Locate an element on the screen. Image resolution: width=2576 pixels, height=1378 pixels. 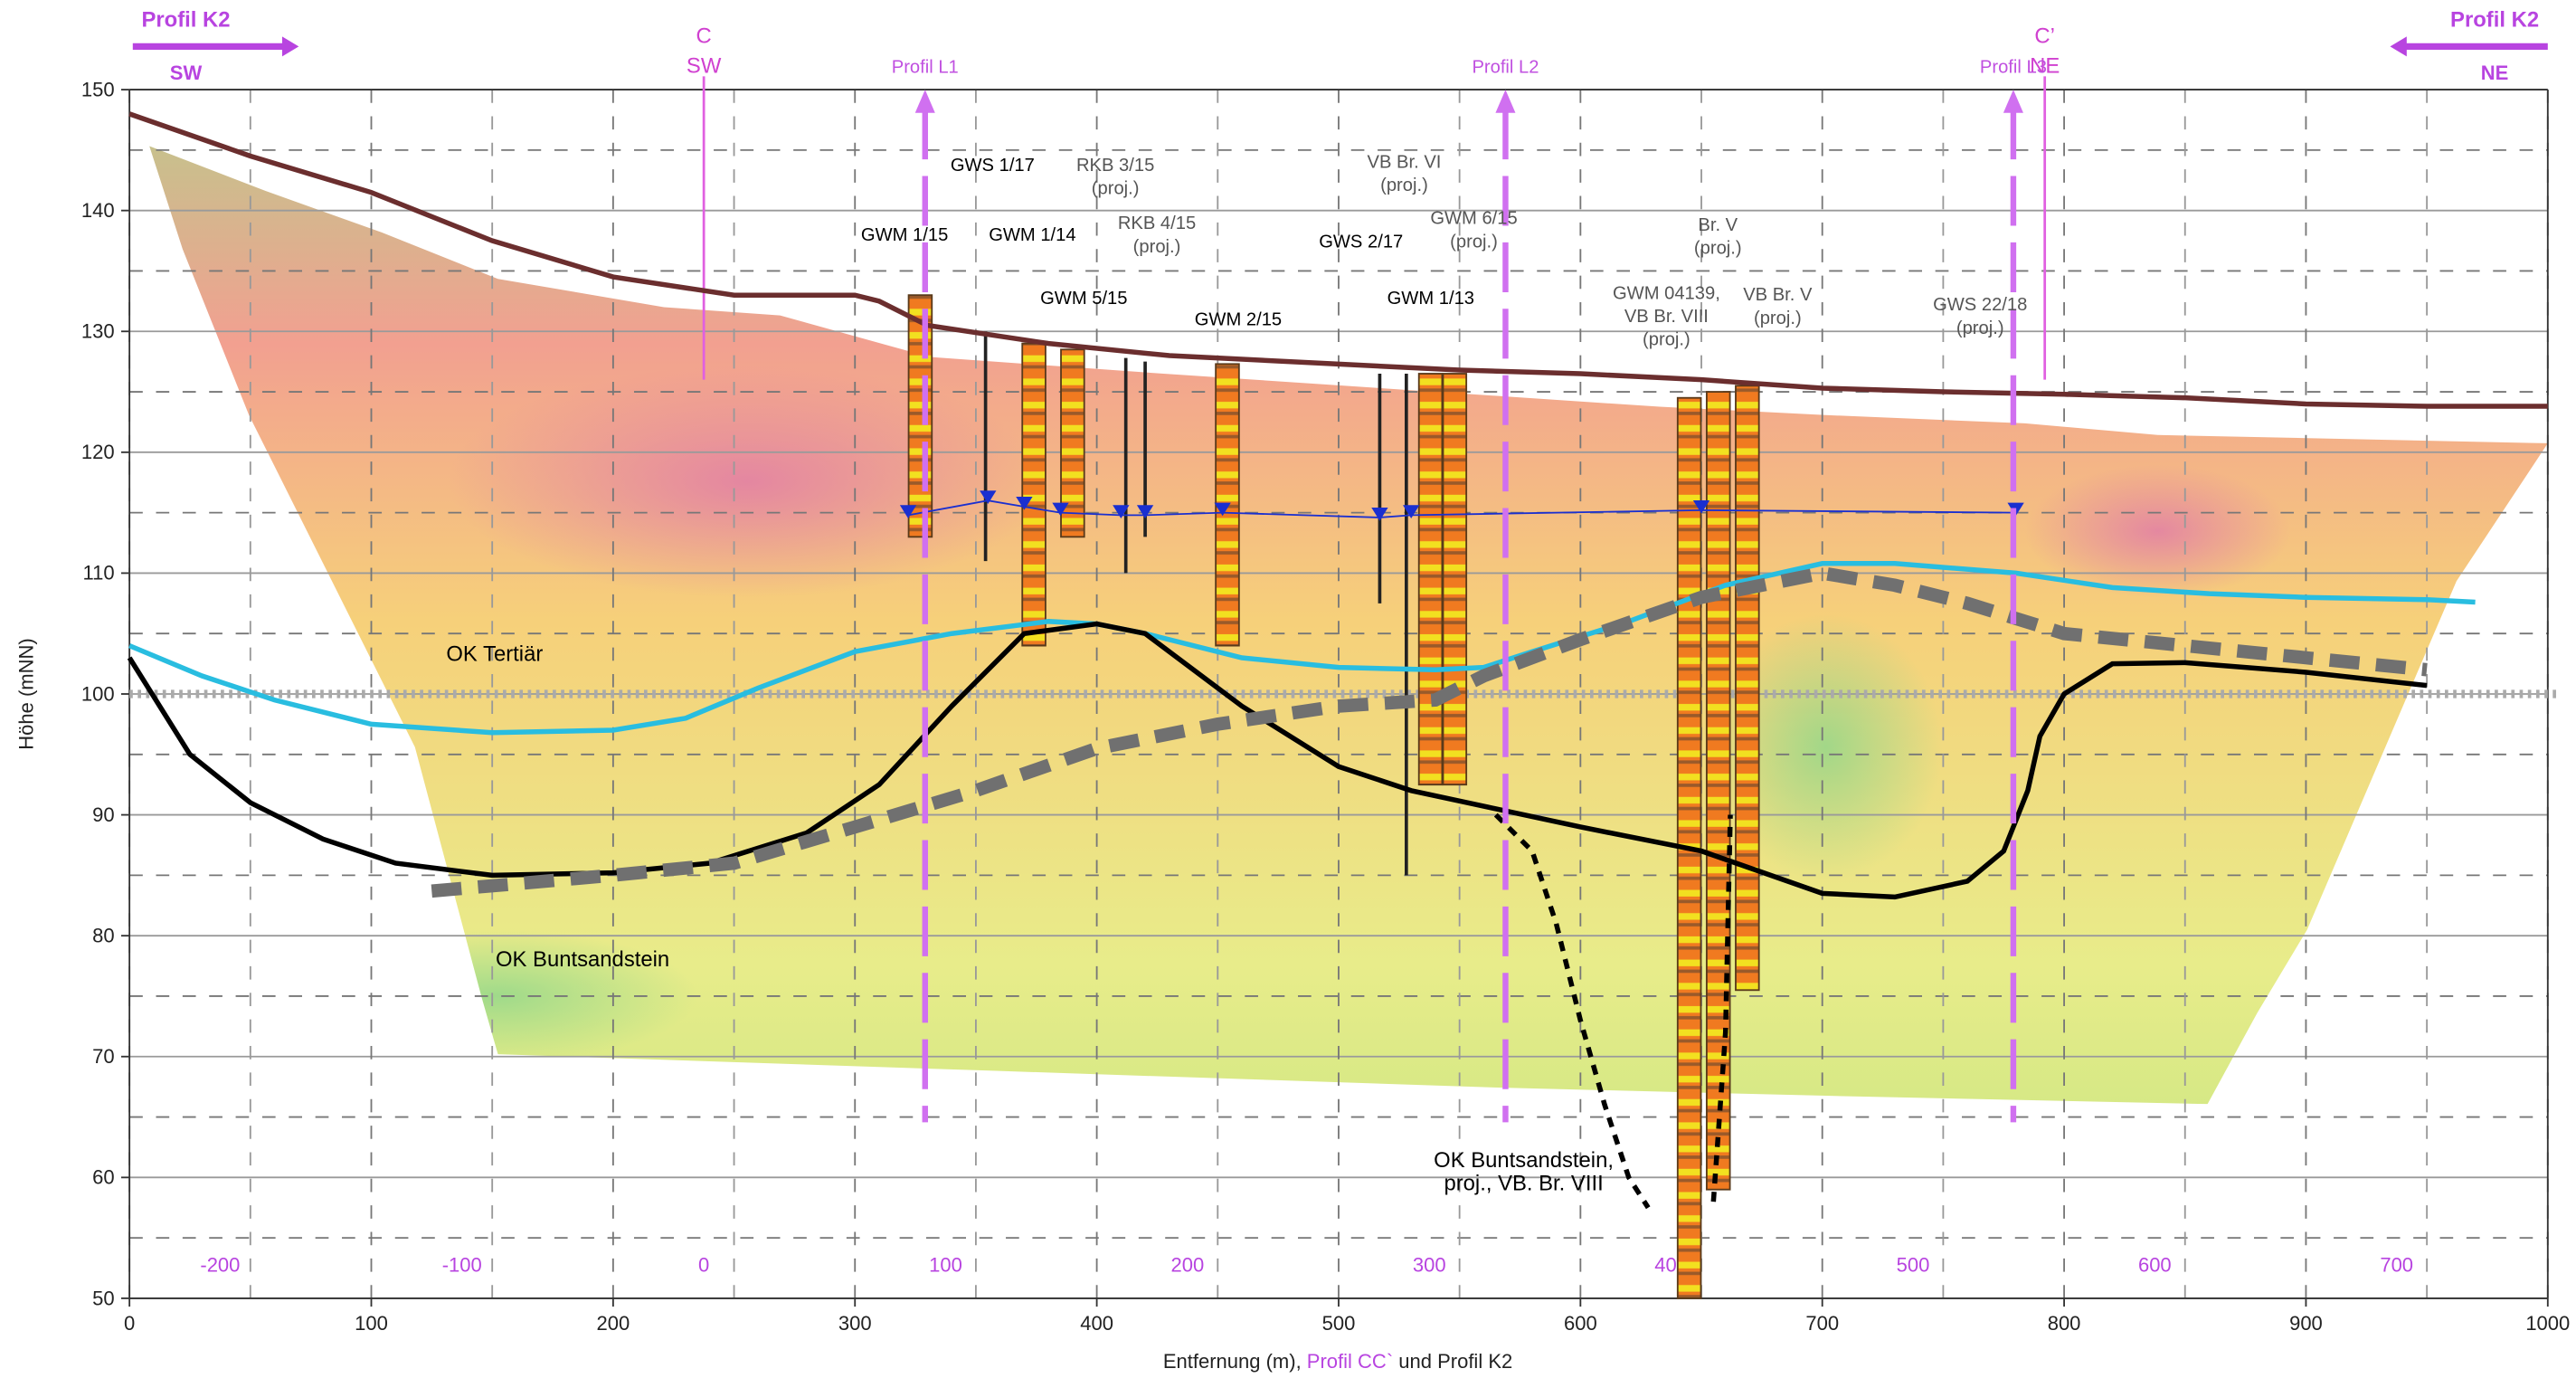
y-tick-label: 90 is located at coordinates (103, 814).